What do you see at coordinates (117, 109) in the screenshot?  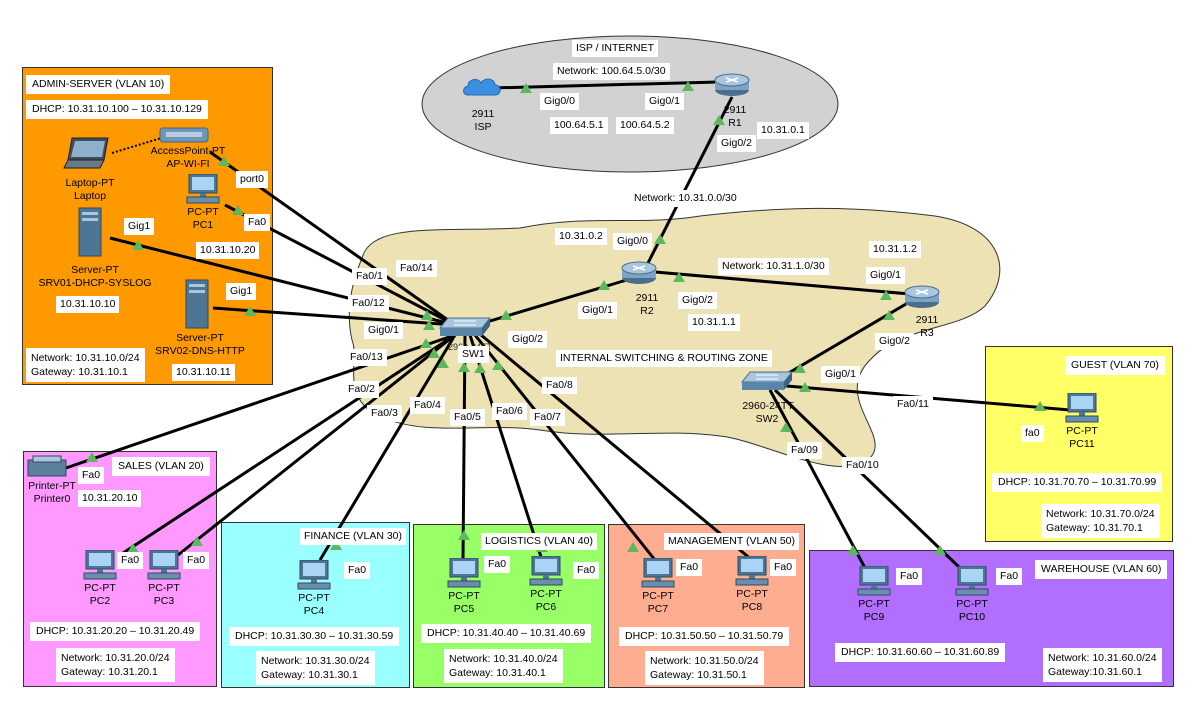 I see `admin-dhcp-label: DHCP: 10.31.10.100 – 10.31.10.129` at bounding box center [117, 109].